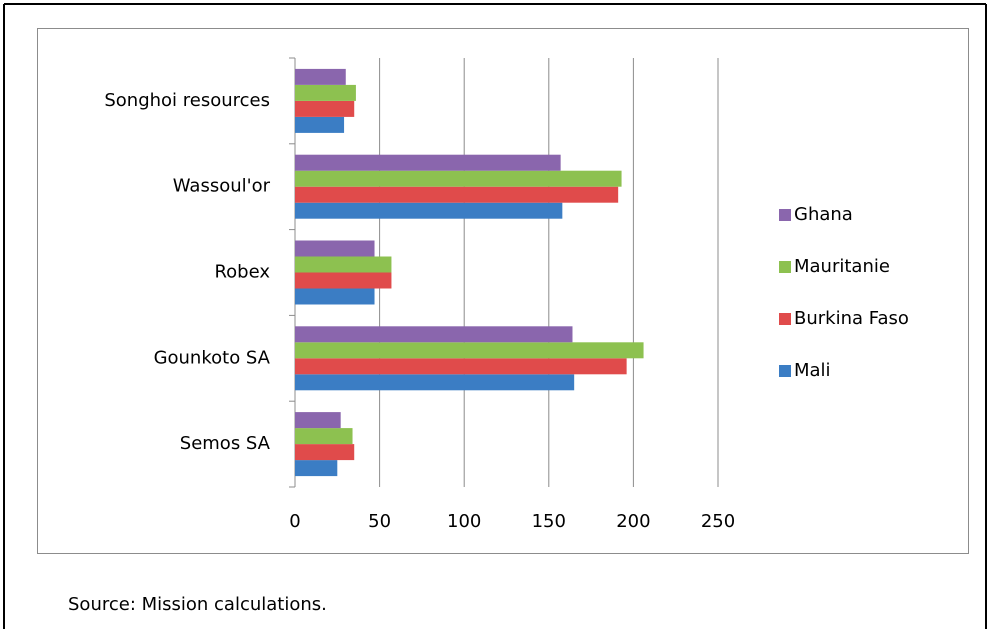  Describe the element at coordinates (225, 443) in the screenshot. I see `y-tick-label: Semos SA` at that location.